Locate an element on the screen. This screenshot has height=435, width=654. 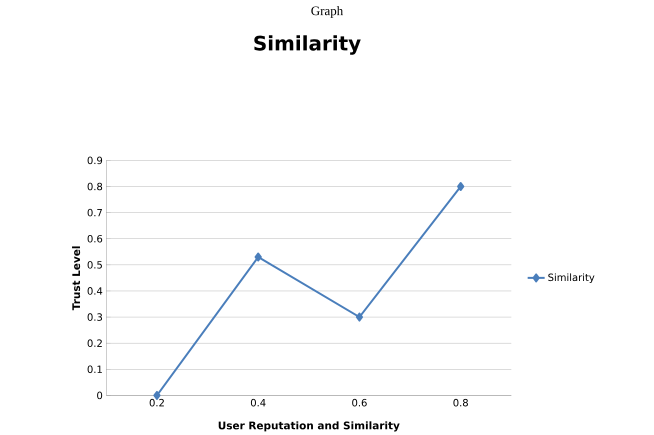
y-axis-title: Trust Level is located at coordinates (76, 278).